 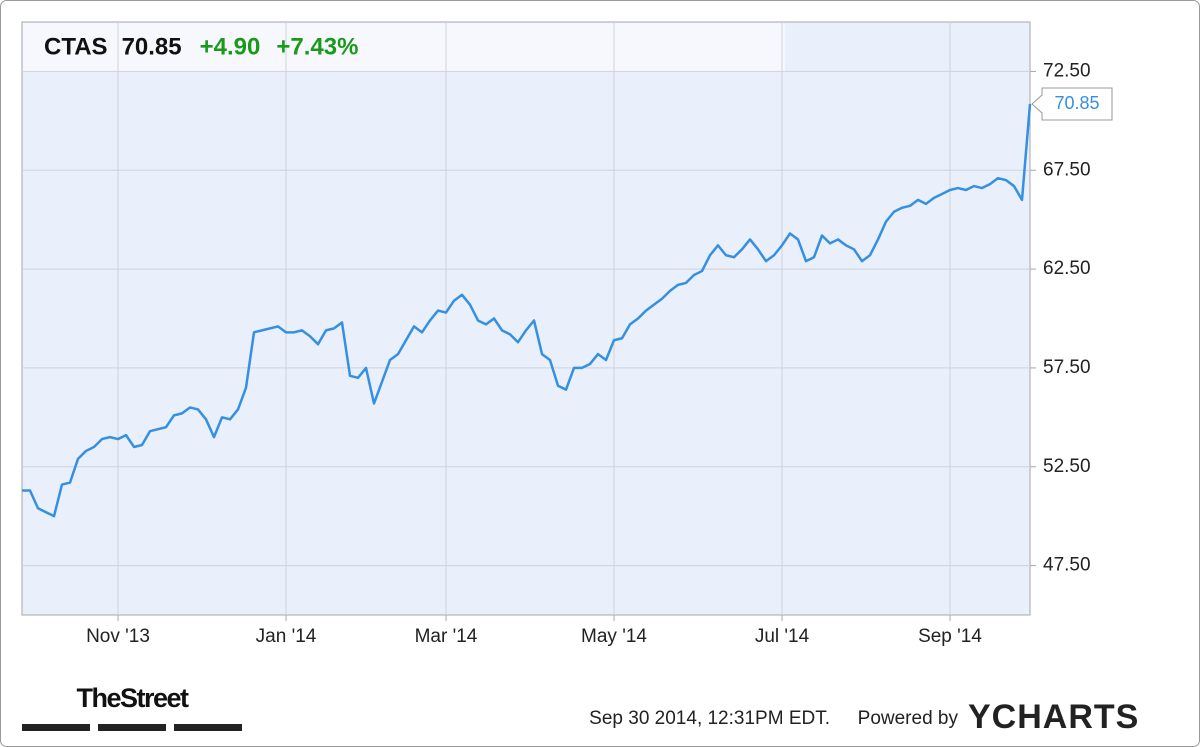 I want to click on last-value-label: 70.85, so click(x=1076, y=103).